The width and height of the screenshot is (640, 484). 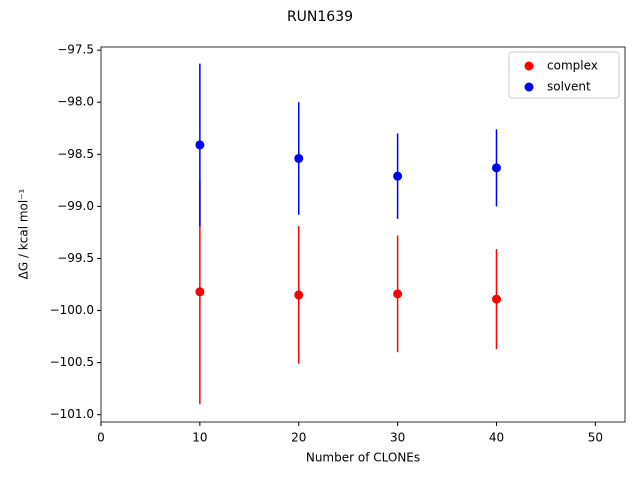 What do you see at coordinates (496, 438) in the screenshot?
I see `x-tick-label: 40` at bounding box center [496, 438].